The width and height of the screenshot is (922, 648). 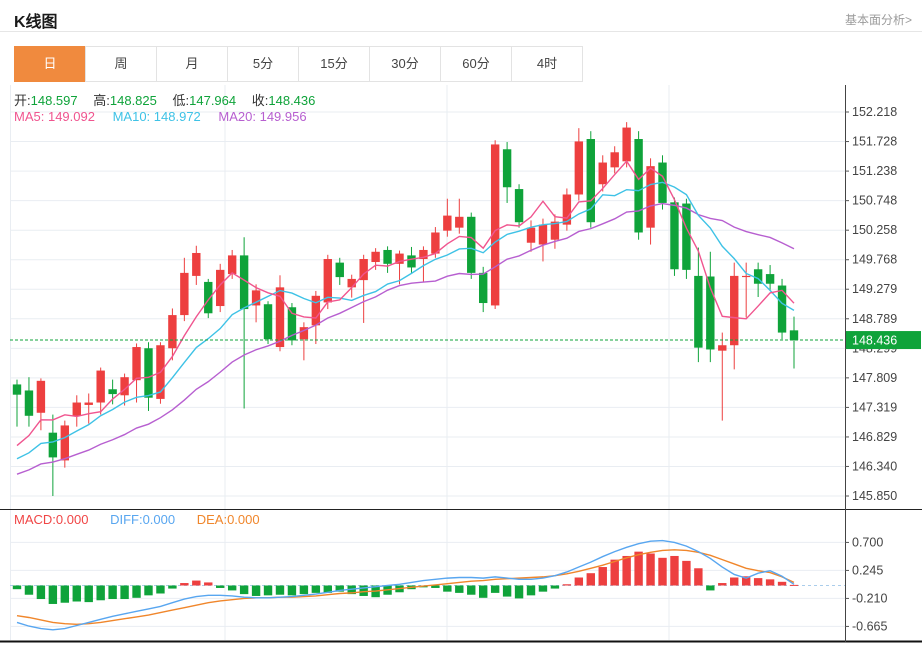 I want to click on ma10-value: MA10: 148.972, so click(x=156, y=116).